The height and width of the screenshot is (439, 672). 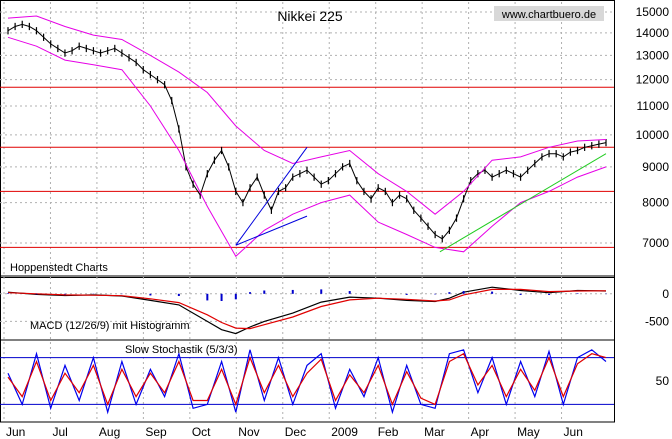 I want to click on x-tick-label: 2009, so click(x=344, y=432).